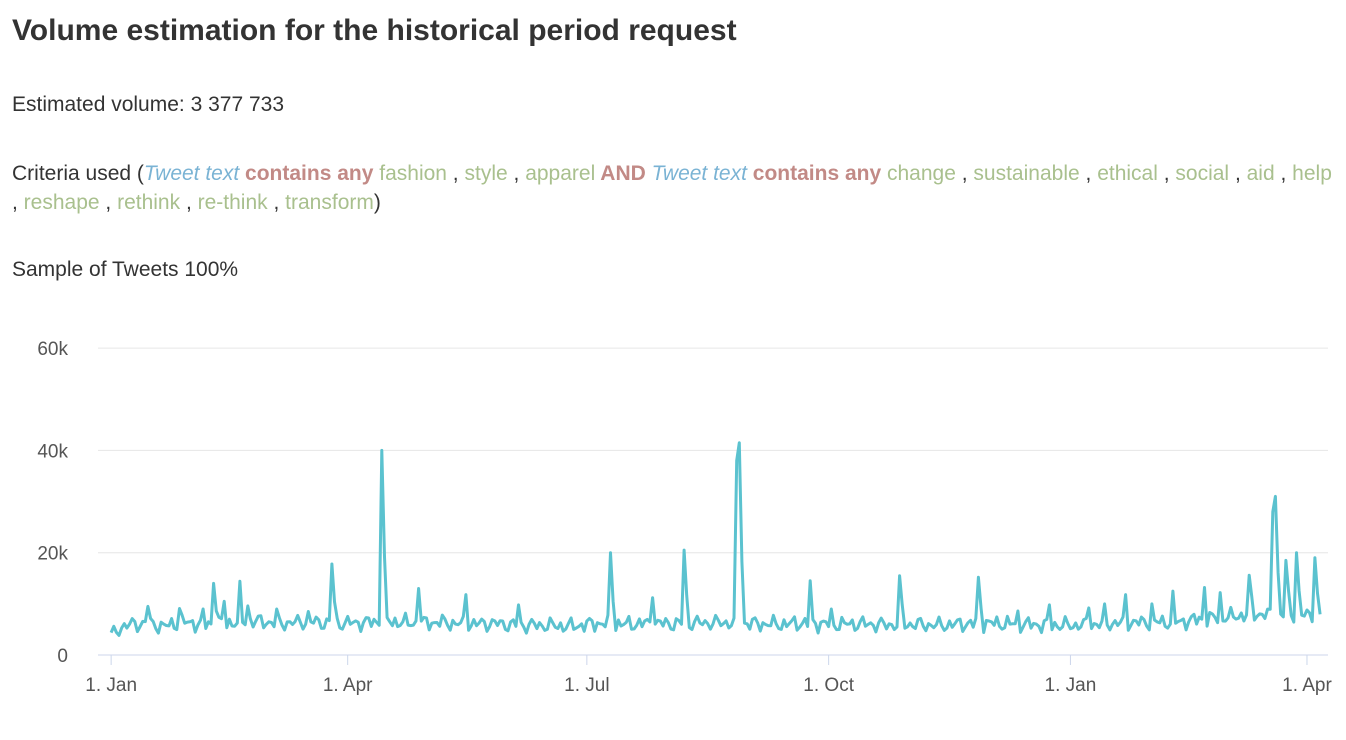 The height and width of the screenshot is (740, 1346). Describe the element at coordinates (1202, 173) in the screenshot. I see `criteria-term: social` at that location.